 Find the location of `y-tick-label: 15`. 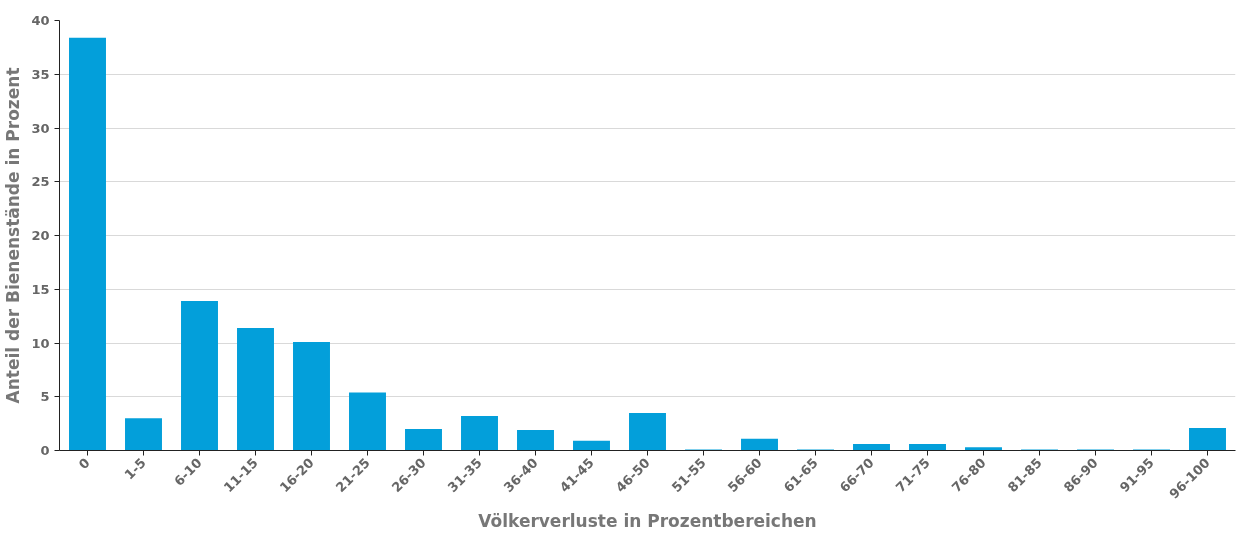

y-tick-label: 15 is located at coordinates (40, 289).